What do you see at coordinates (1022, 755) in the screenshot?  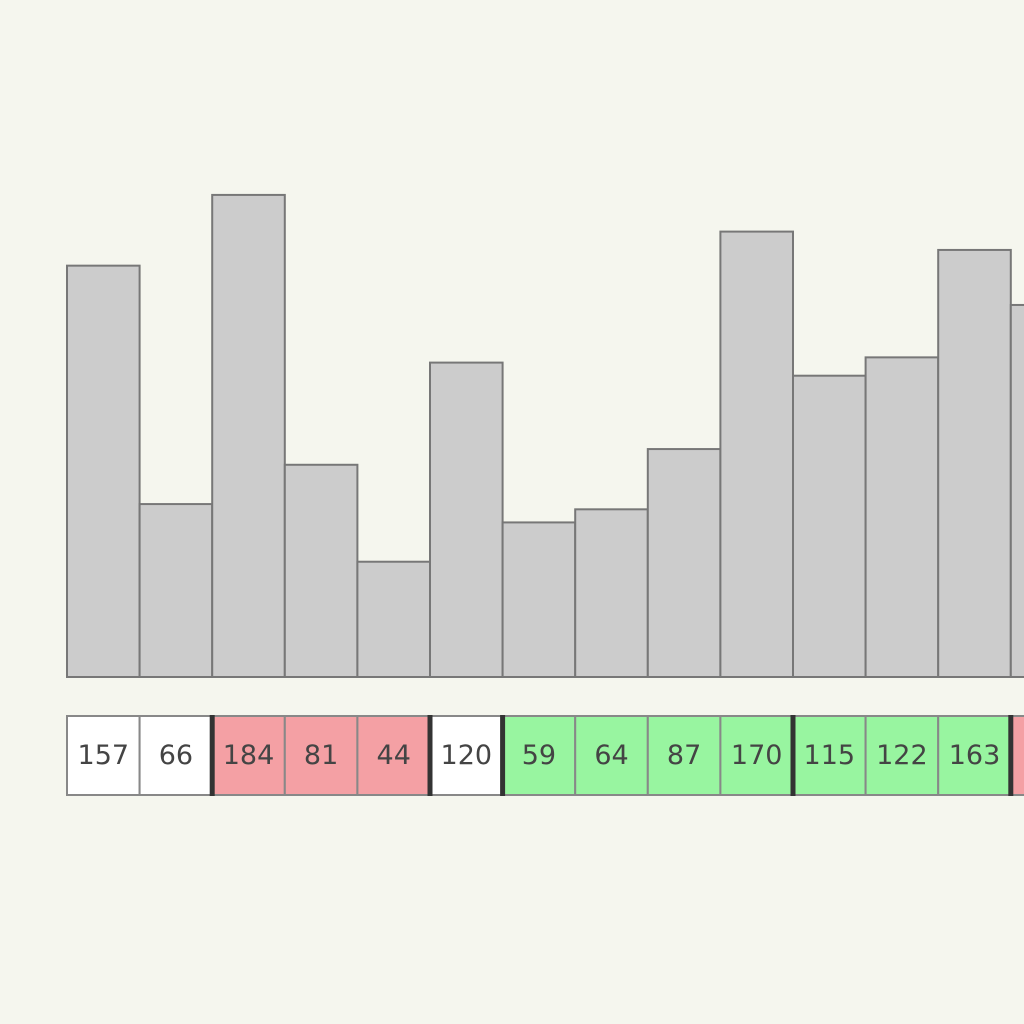 I see `cell-value: 142` at bounding box center [1022, 755].